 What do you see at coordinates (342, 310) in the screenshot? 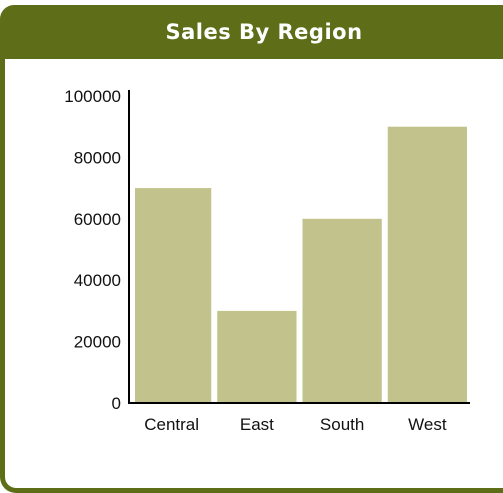
I see `bar-south` at bounding box center [342, 310].